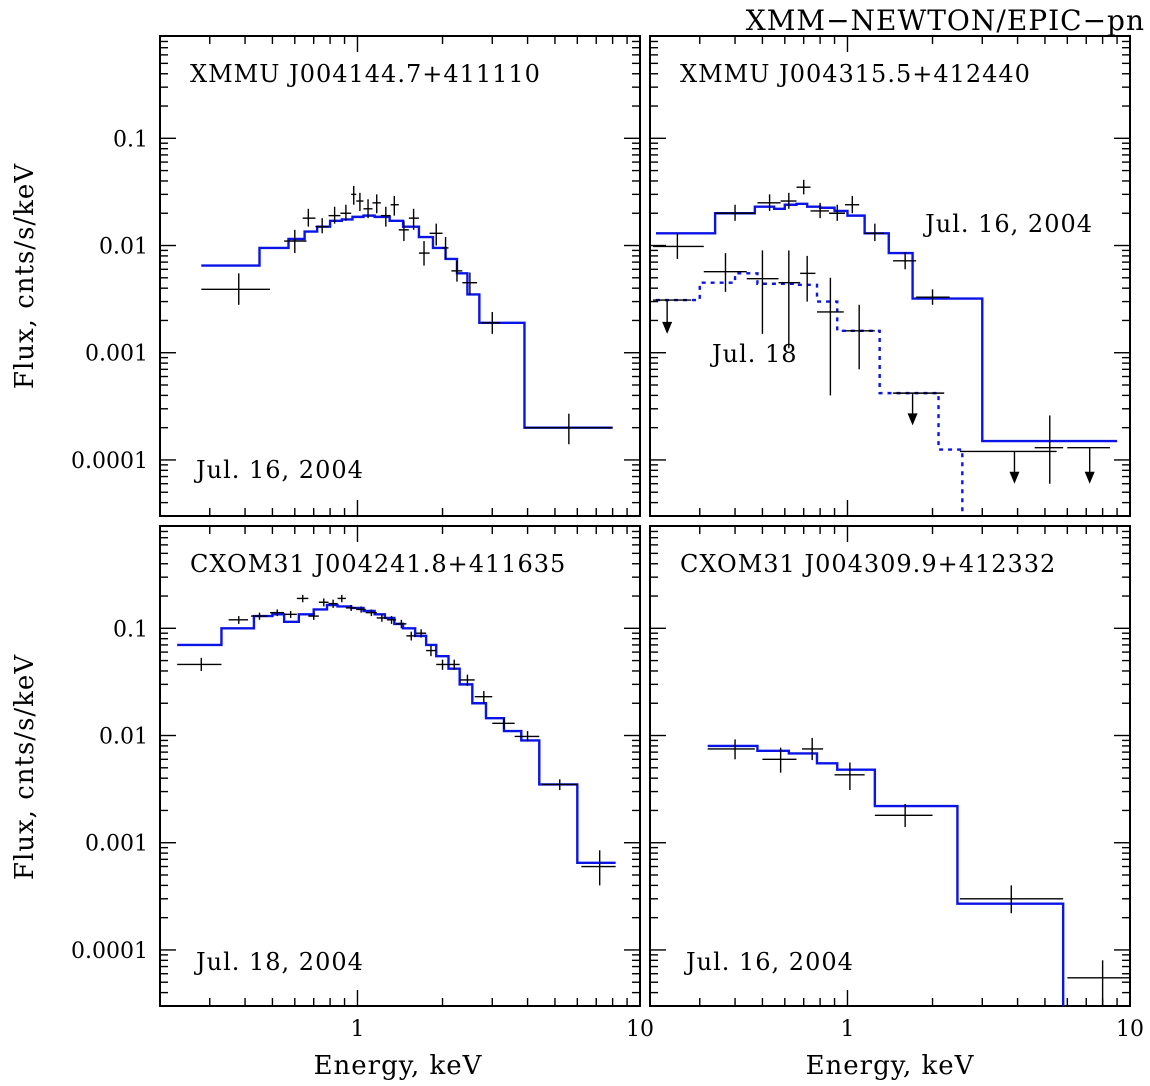 The image size is (1150, 1086). I want to click on model-step-dotted, so click(809, 394).